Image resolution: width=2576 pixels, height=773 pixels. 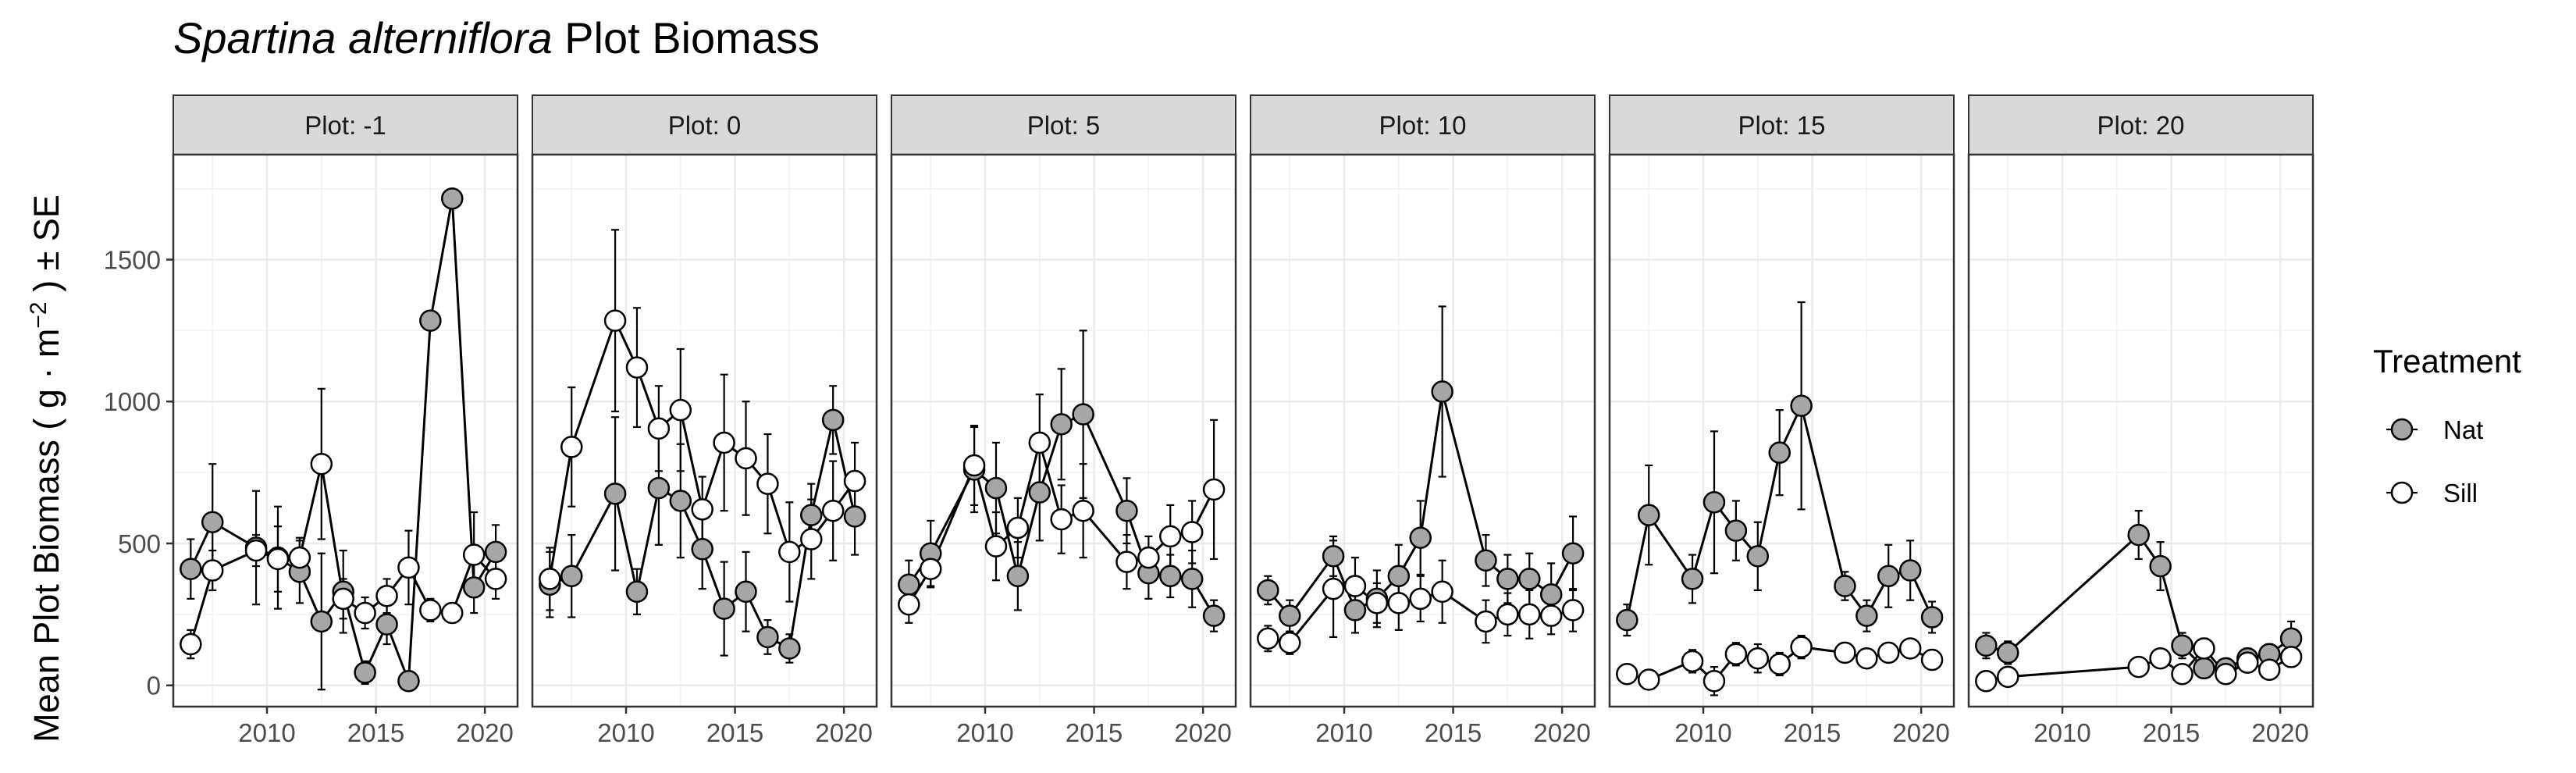 What do you see at coordinates (46, 468) in the screenshot?
I see `y-axis-label: Mean Plot Biomass ( g · m−2 ) ± SE` at bounding box center [46, 468].